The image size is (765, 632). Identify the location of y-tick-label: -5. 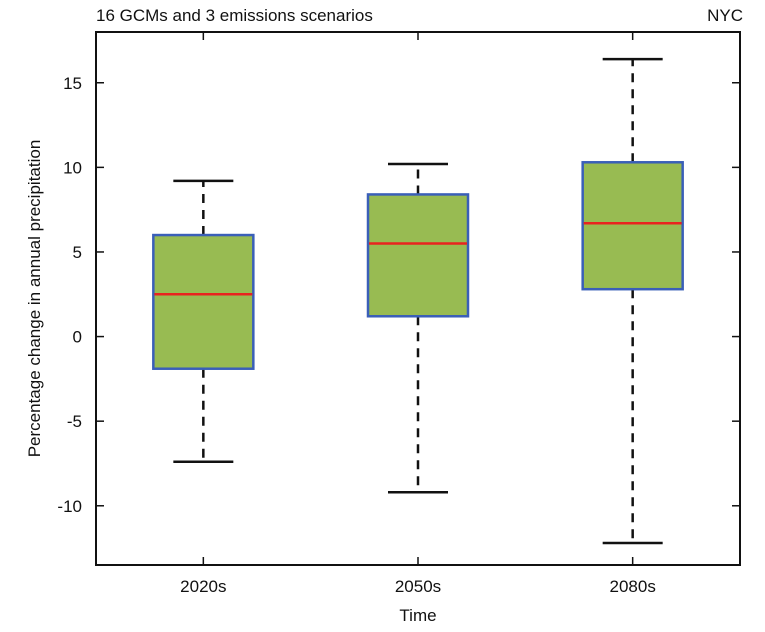
(74, 421).